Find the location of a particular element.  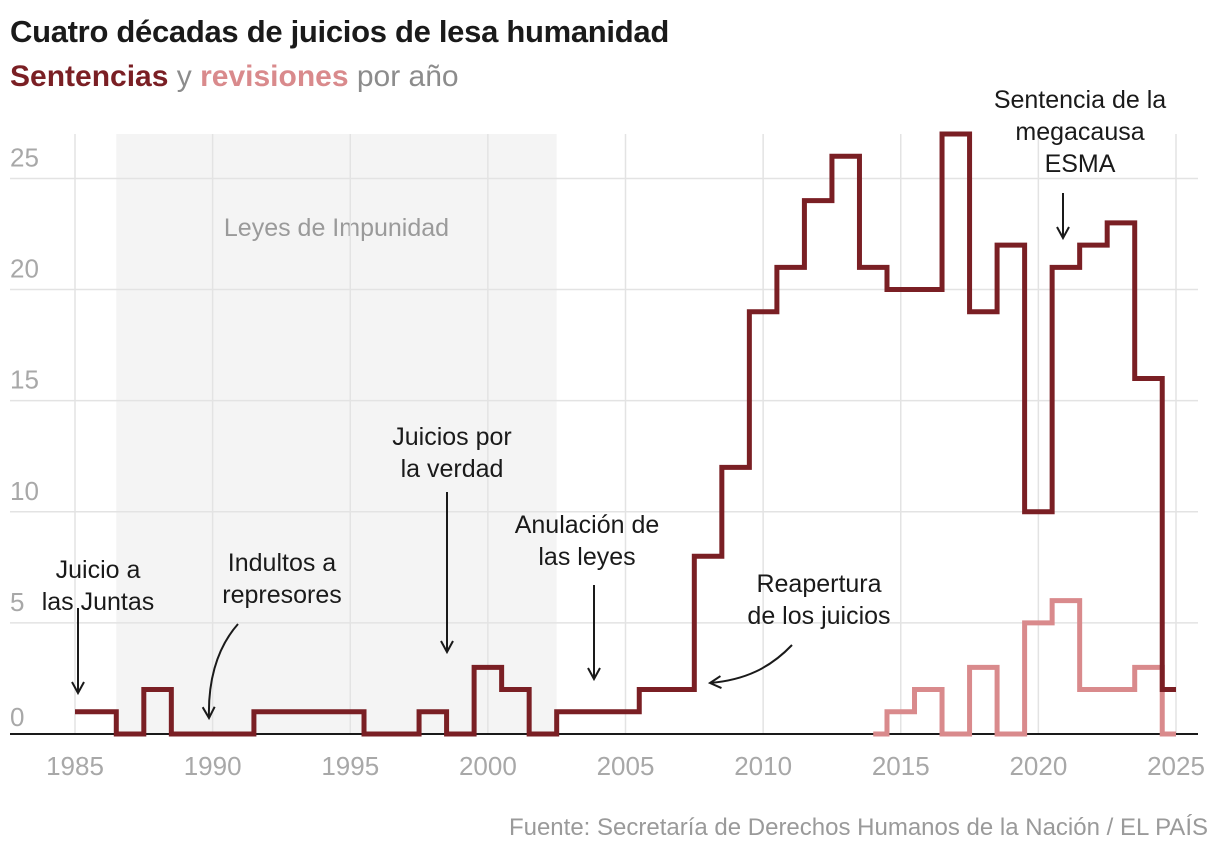

annotation-line: megacausa is located at coordinates (1079, 132).